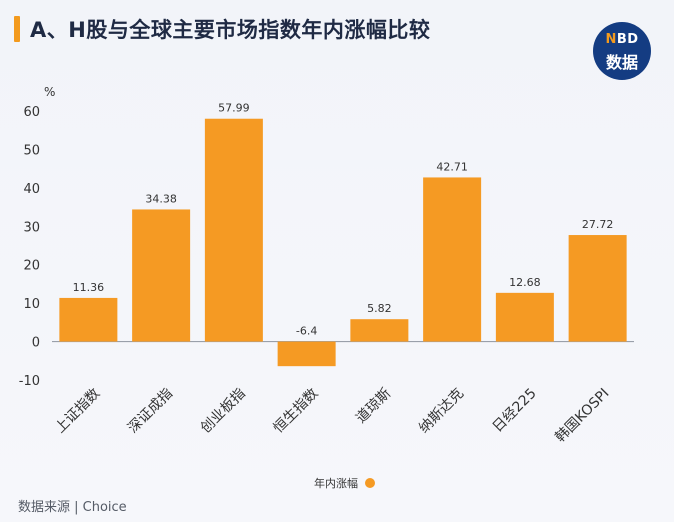  Describe the element at coordinates (515, 411) in the screenshot. I see `x-tick-label-6: 日经225` at that location.